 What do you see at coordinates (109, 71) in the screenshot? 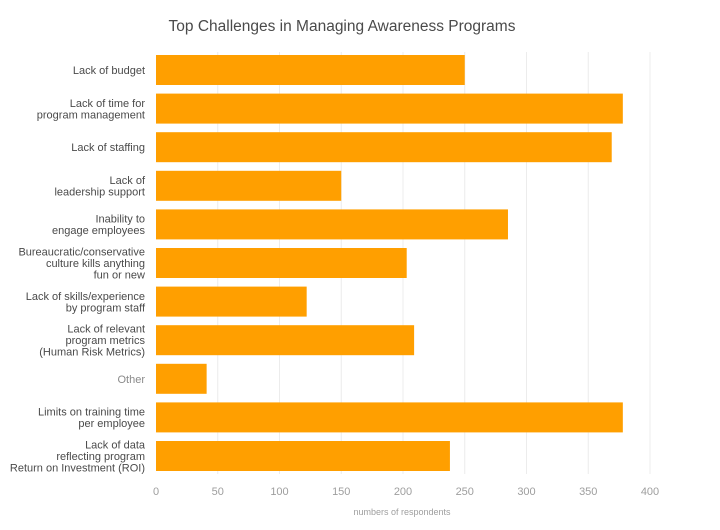
I see `category-label: Lack of budget` at bounding box center [109, 71].